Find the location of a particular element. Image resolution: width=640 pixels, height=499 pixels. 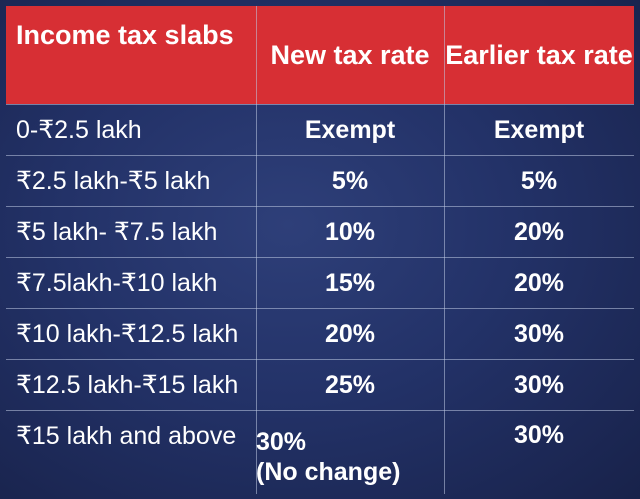

slab-cell: ₹7.5lakh-₹10 lakh is located at coordinates (117, 283).